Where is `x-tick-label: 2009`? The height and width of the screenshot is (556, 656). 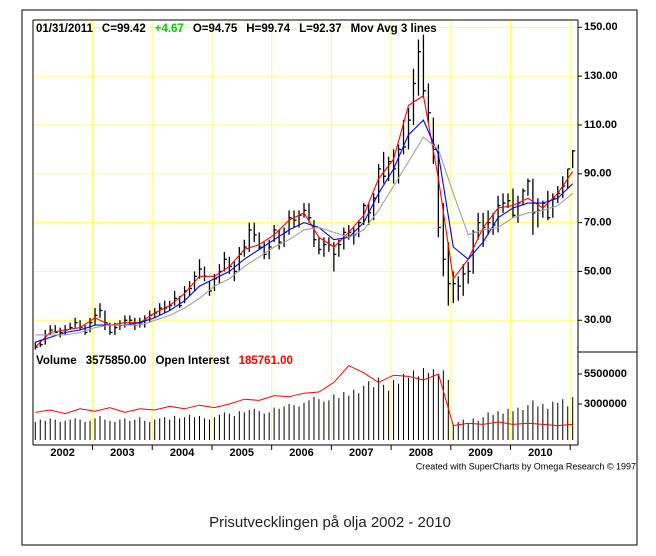
x-tick-label: 2009 is located at coordinates (480, 453).